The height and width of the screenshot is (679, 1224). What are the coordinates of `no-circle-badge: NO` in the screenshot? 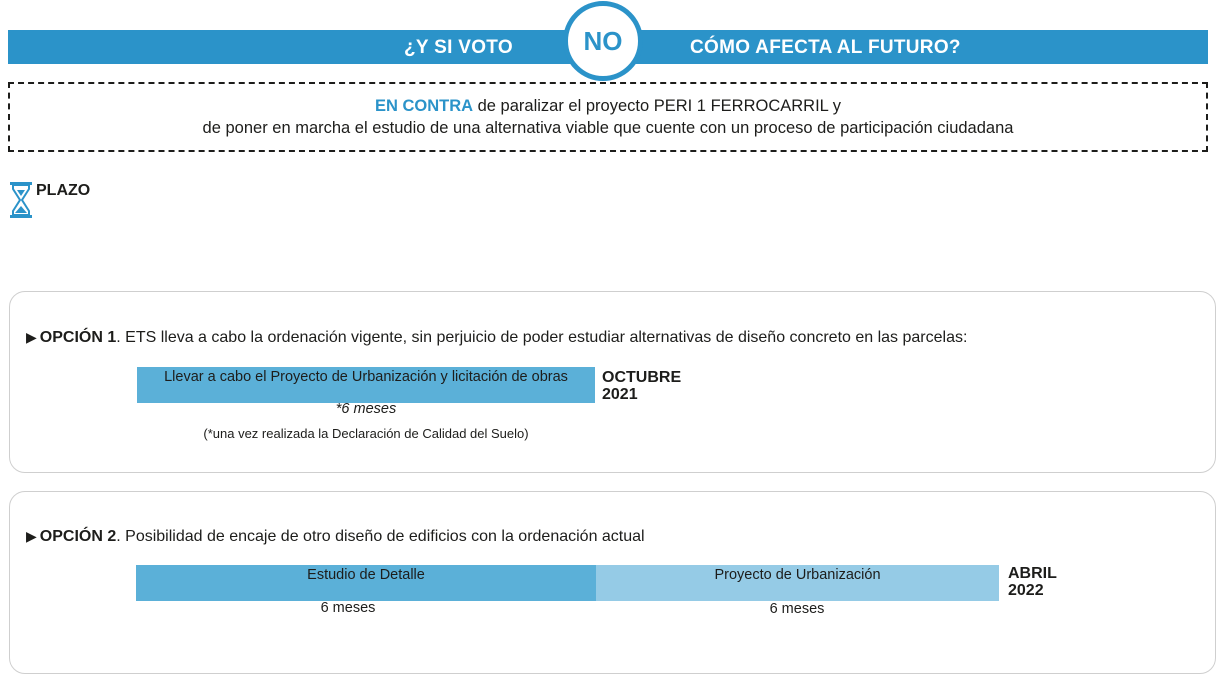 It's located at (603, 41).